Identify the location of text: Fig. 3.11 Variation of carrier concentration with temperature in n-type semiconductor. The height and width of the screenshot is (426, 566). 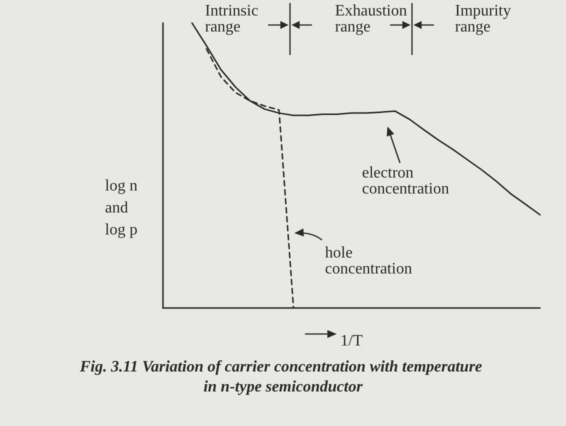
(282, 377).